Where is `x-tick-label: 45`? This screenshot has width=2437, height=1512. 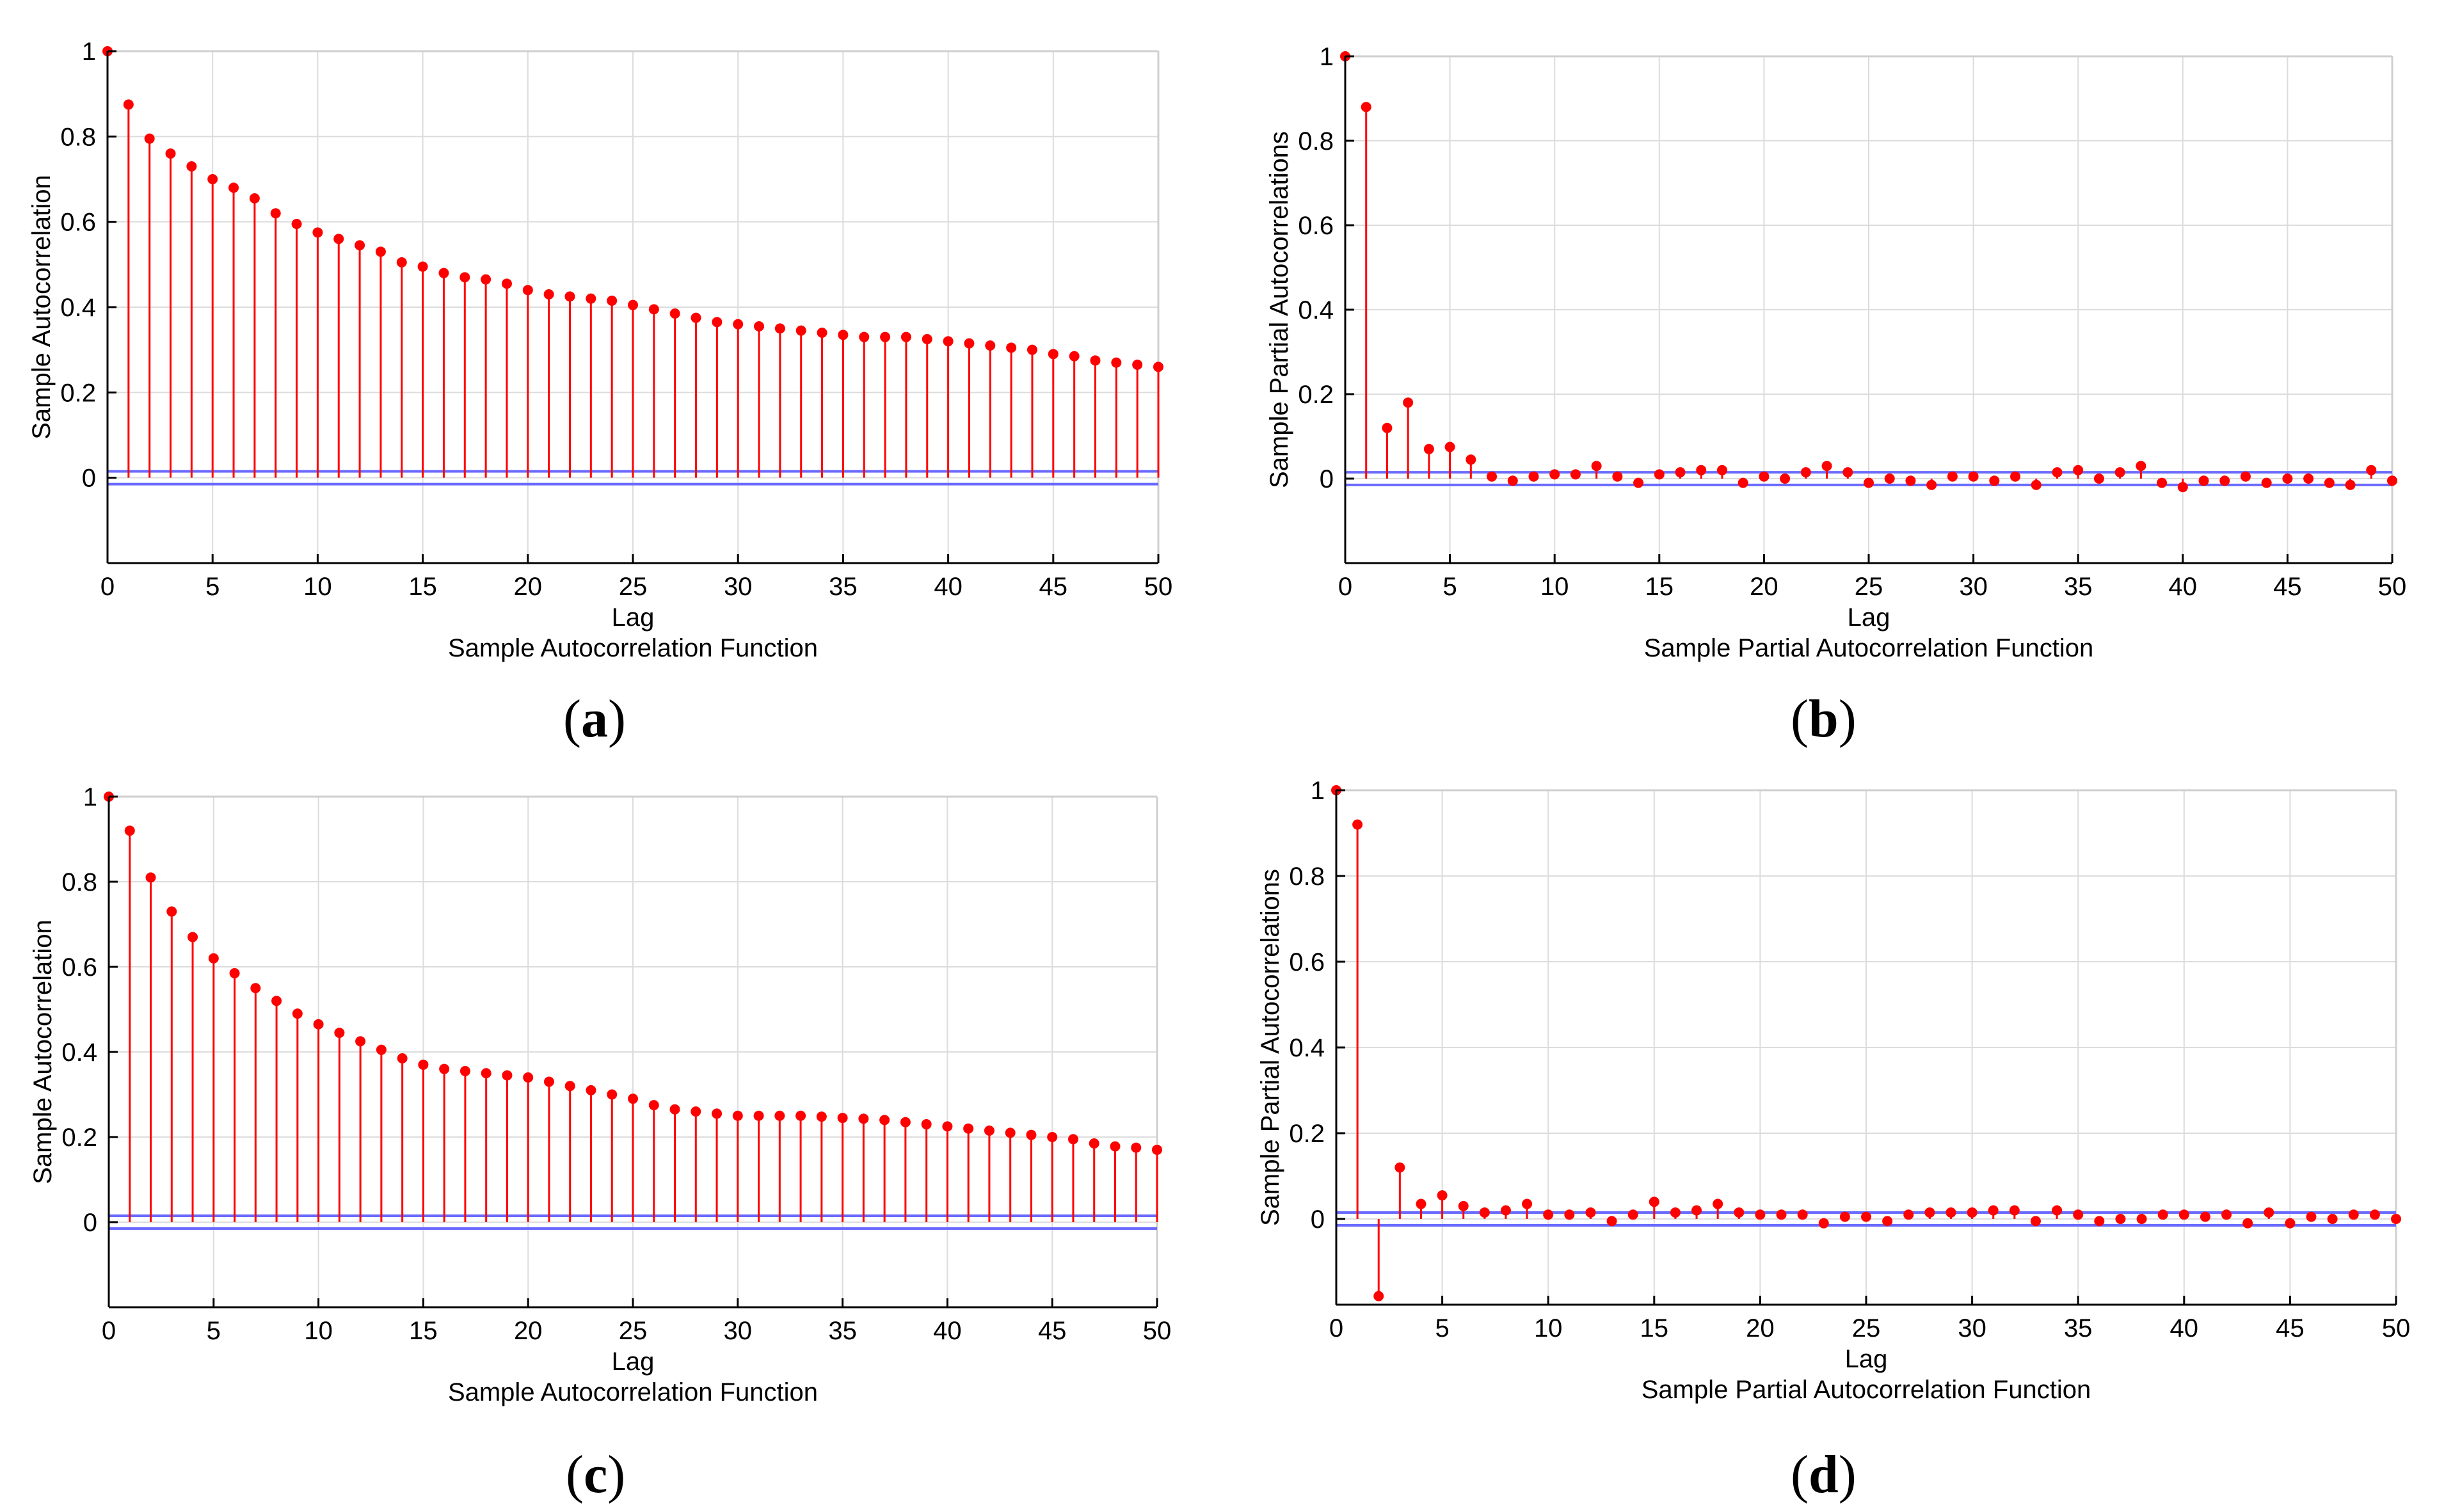 x-tick-label: 45 is located at coordinates (1053, 587).